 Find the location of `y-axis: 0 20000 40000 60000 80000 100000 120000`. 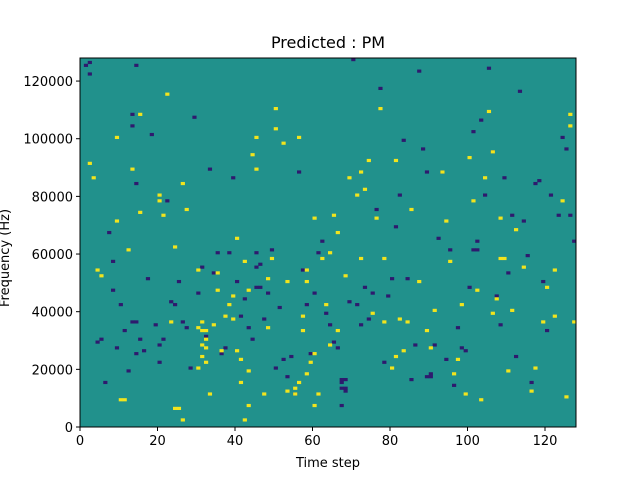

y-axis: 0 20000 40000 60000 80000 100000 120000 is located at coordinates (51, 255).